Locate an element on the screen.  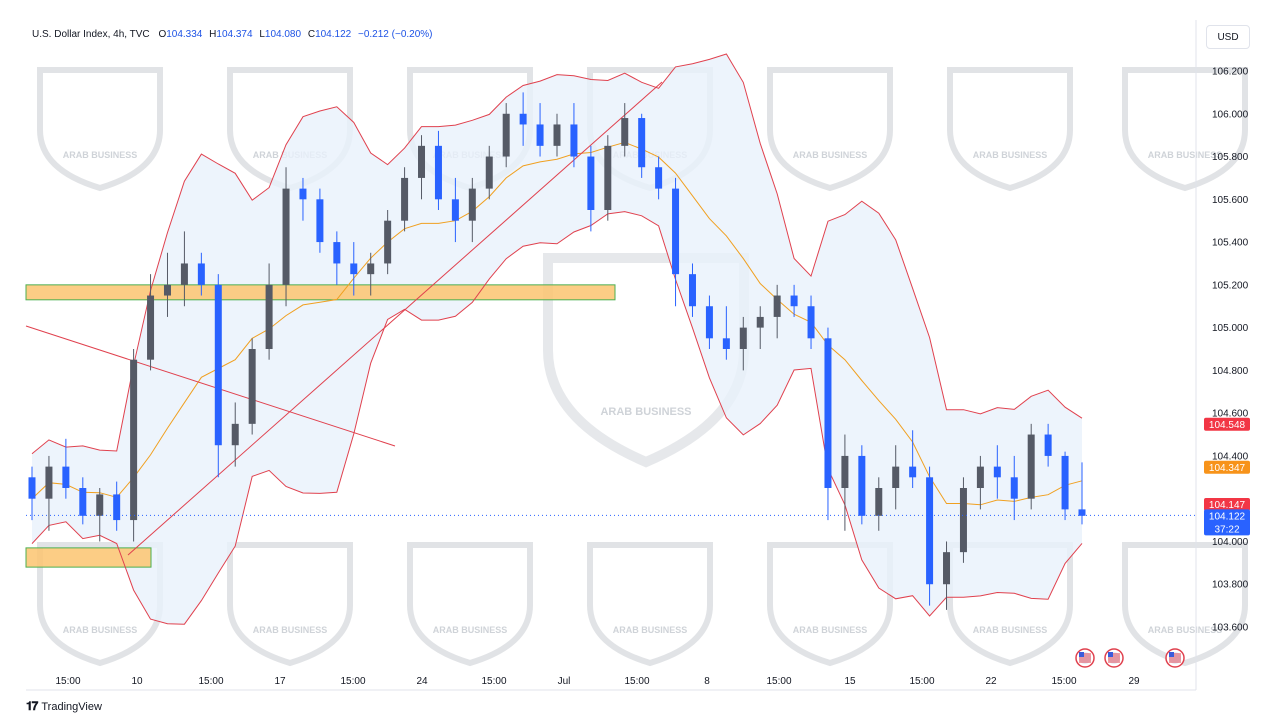
price-tick-label: 105.200 is located at coordinates (1230, 285).